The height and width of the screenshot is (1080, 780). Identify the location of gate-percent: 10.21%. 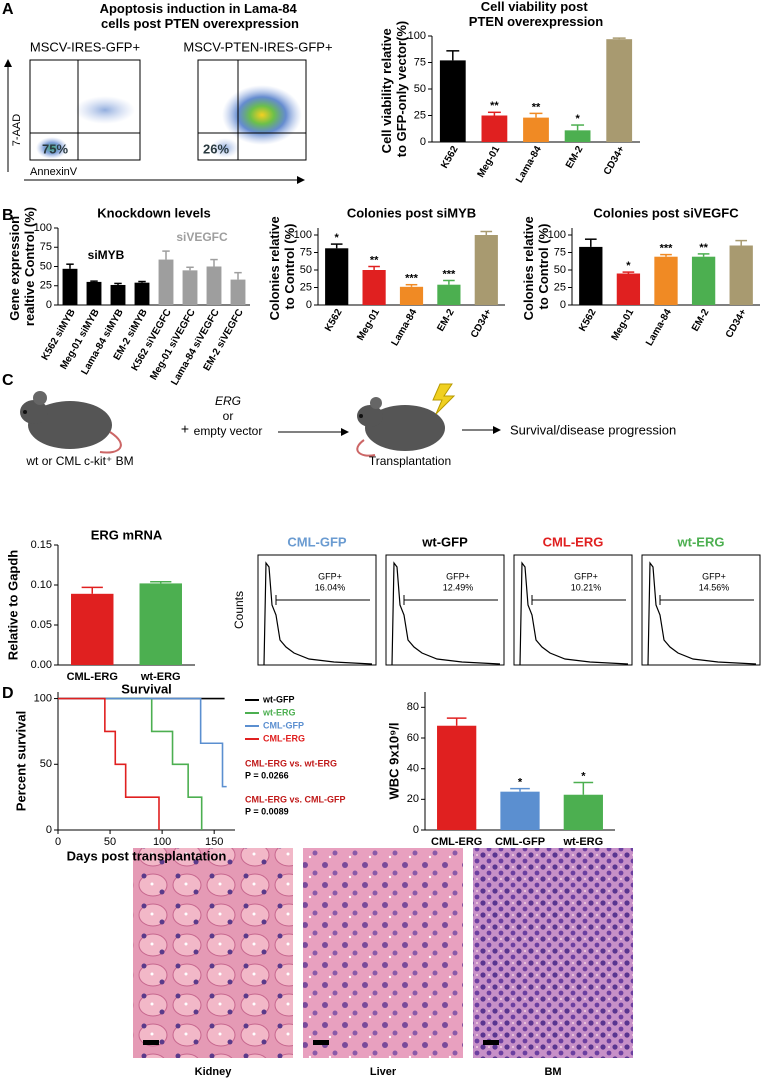
(586, 587).